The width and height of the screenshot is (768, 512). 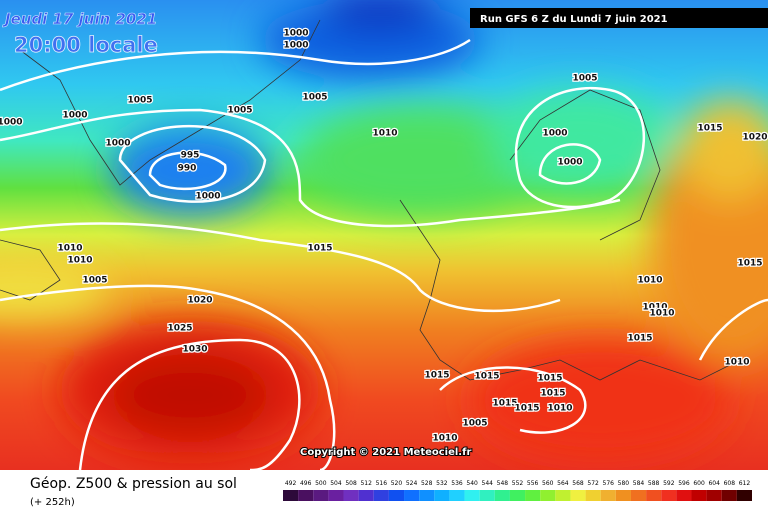 I want to click on scale-label: 508, so click(x=351, y=483).